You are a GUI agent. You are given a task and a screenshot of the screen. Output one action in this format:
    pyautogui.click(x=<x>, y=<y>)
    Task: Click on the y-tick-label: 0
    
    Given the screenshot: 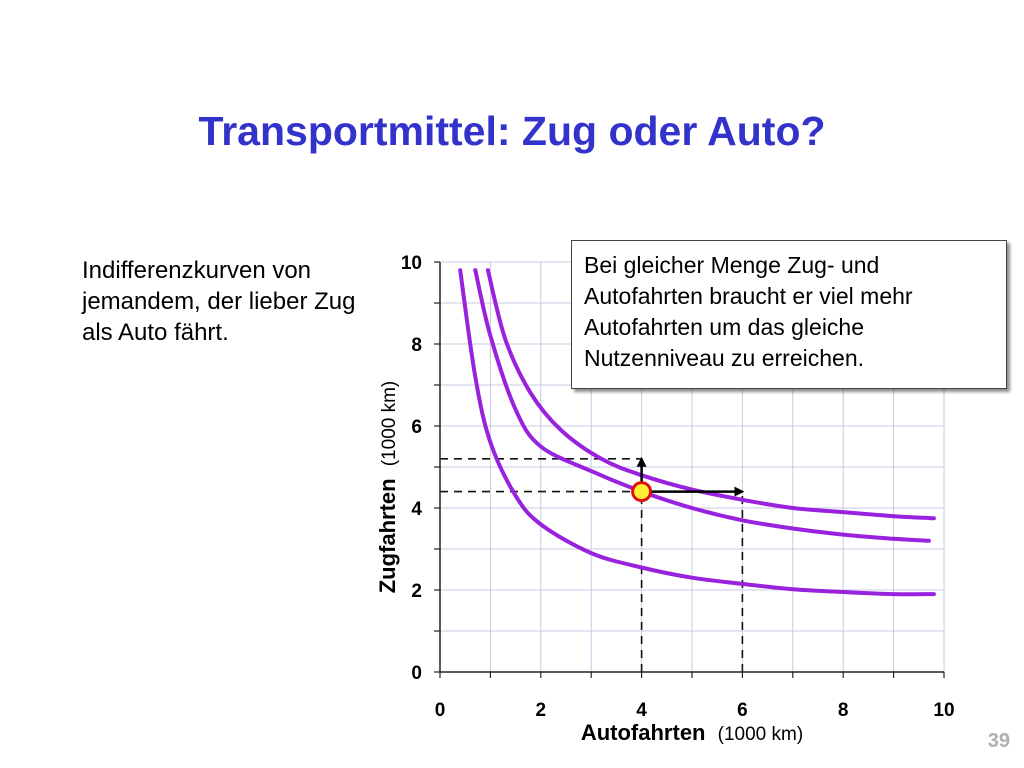 What is the action you would take?
    pyautogui.click(x=416, y=673)
    